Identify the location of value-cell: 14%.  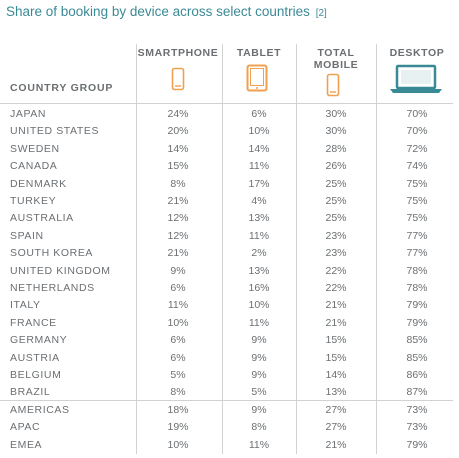
(178, 148).